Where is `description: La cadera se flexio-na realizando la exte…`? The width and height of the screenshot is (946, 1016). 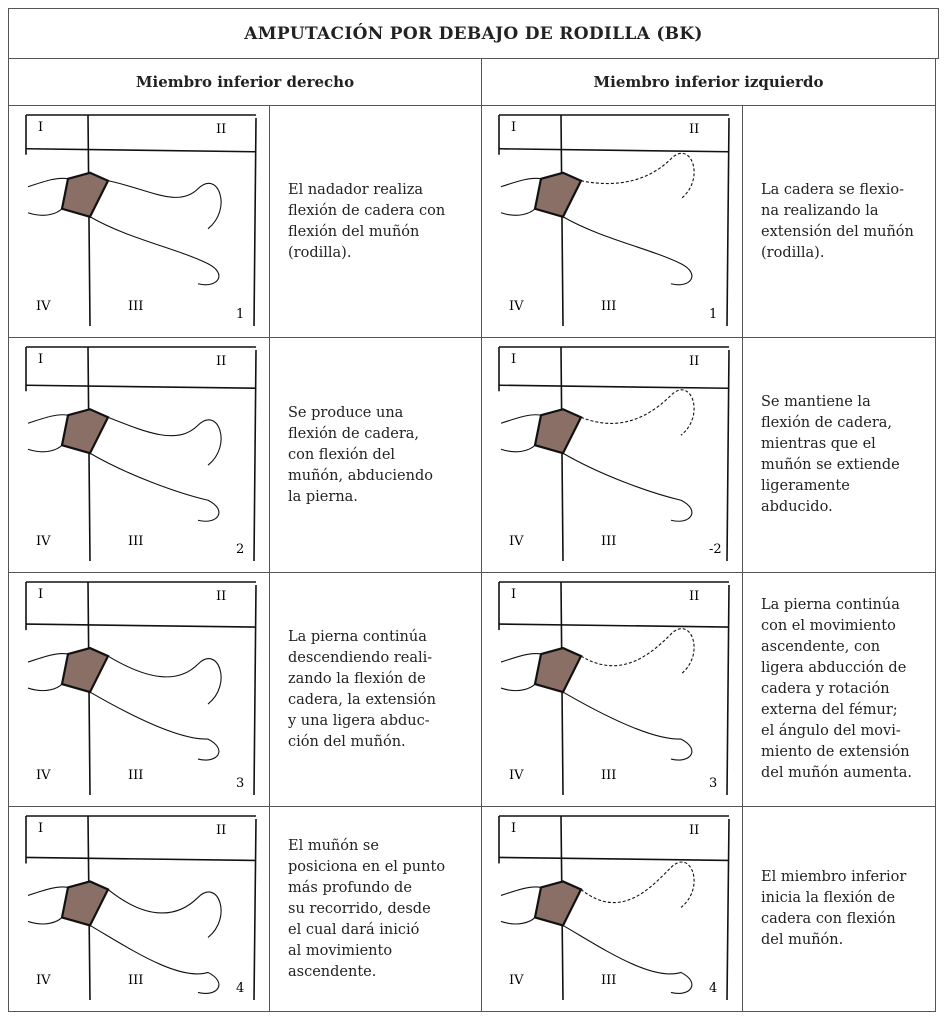 description: La cadera se flexio-na realizando la exte… is located at coordinates (839, 221).